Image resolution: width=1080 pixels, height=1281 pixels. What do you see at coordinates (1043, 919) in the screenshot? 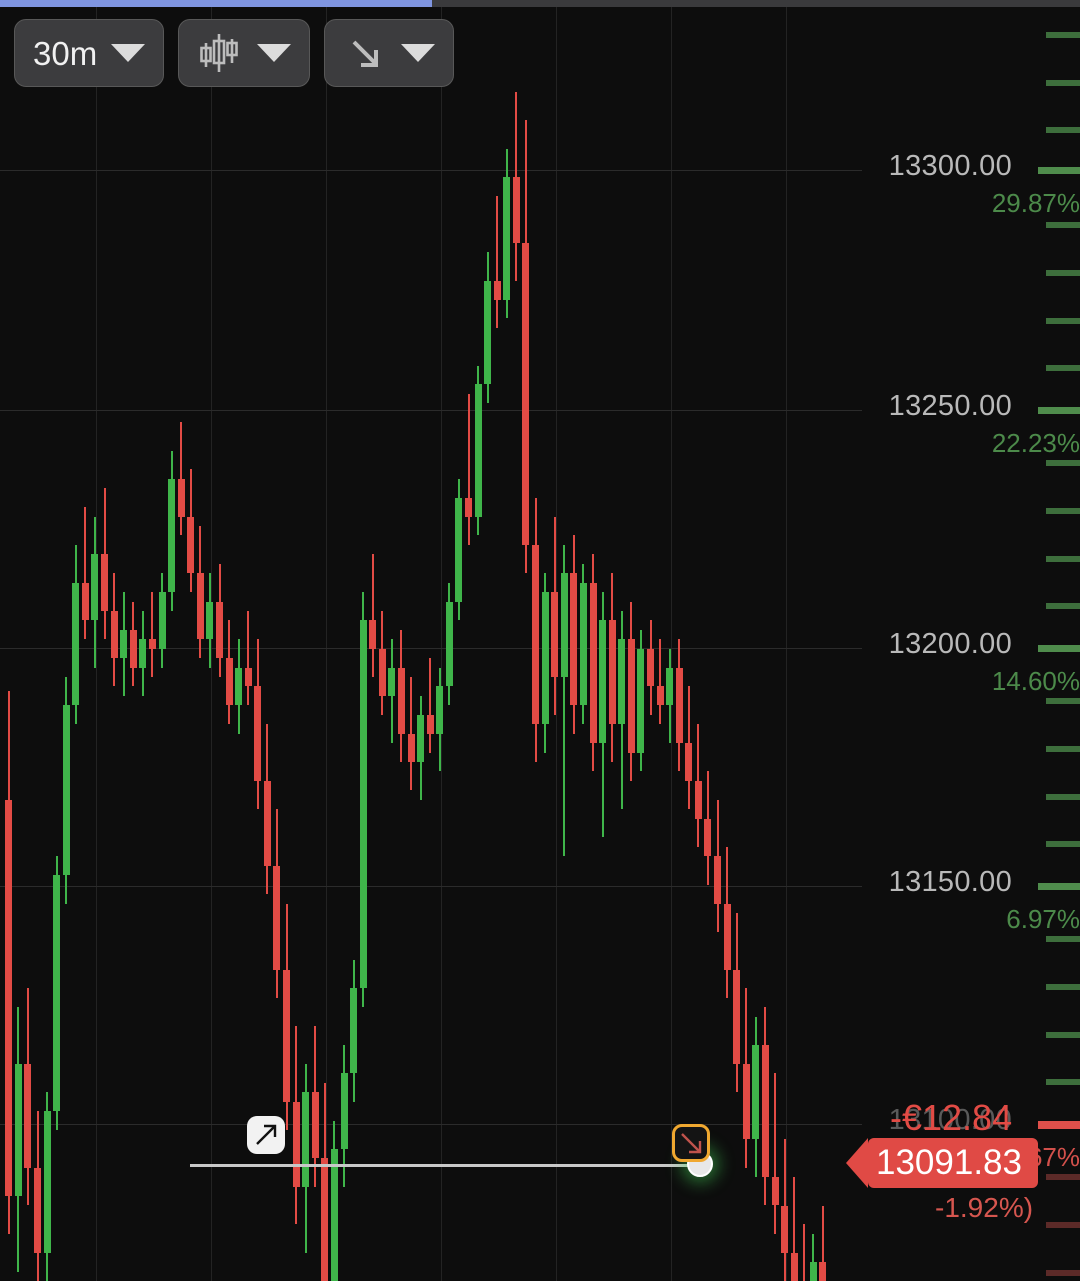
I see `price-axis-percent: 6.97%` at bounding box center [1043, 919].